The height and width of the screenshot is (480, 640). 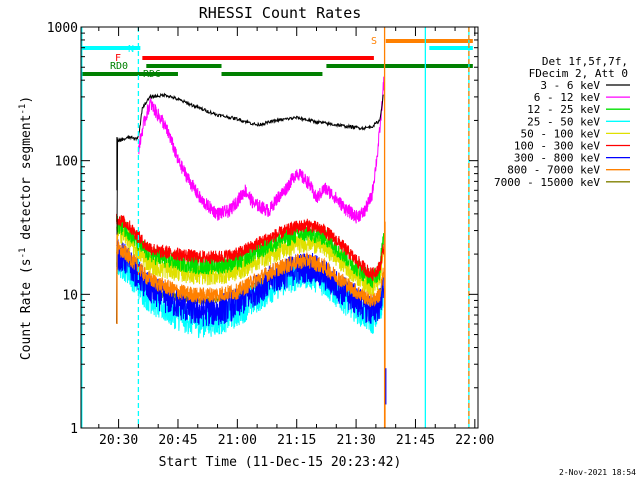 I want to click on series-curve-s5, so click(x=250, y=247).